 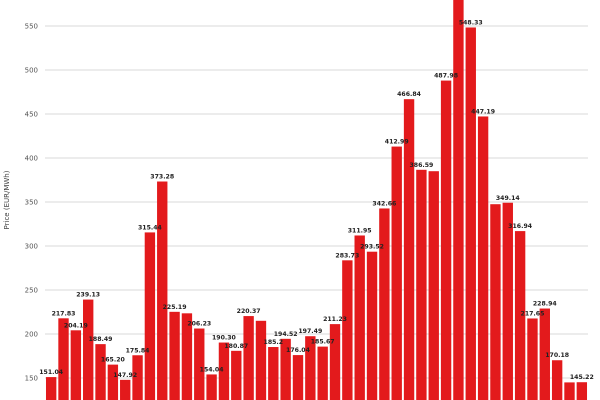 I want to click on data-label: 190.30, so click(x=224, y=338).